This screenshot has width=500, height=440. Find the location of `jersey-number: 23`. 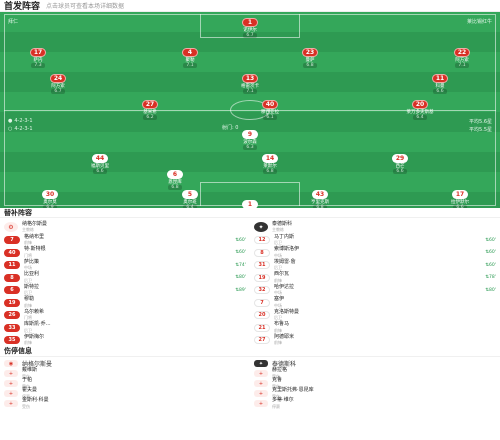

jersey-number: 23 is located at coordinates (310, 52).